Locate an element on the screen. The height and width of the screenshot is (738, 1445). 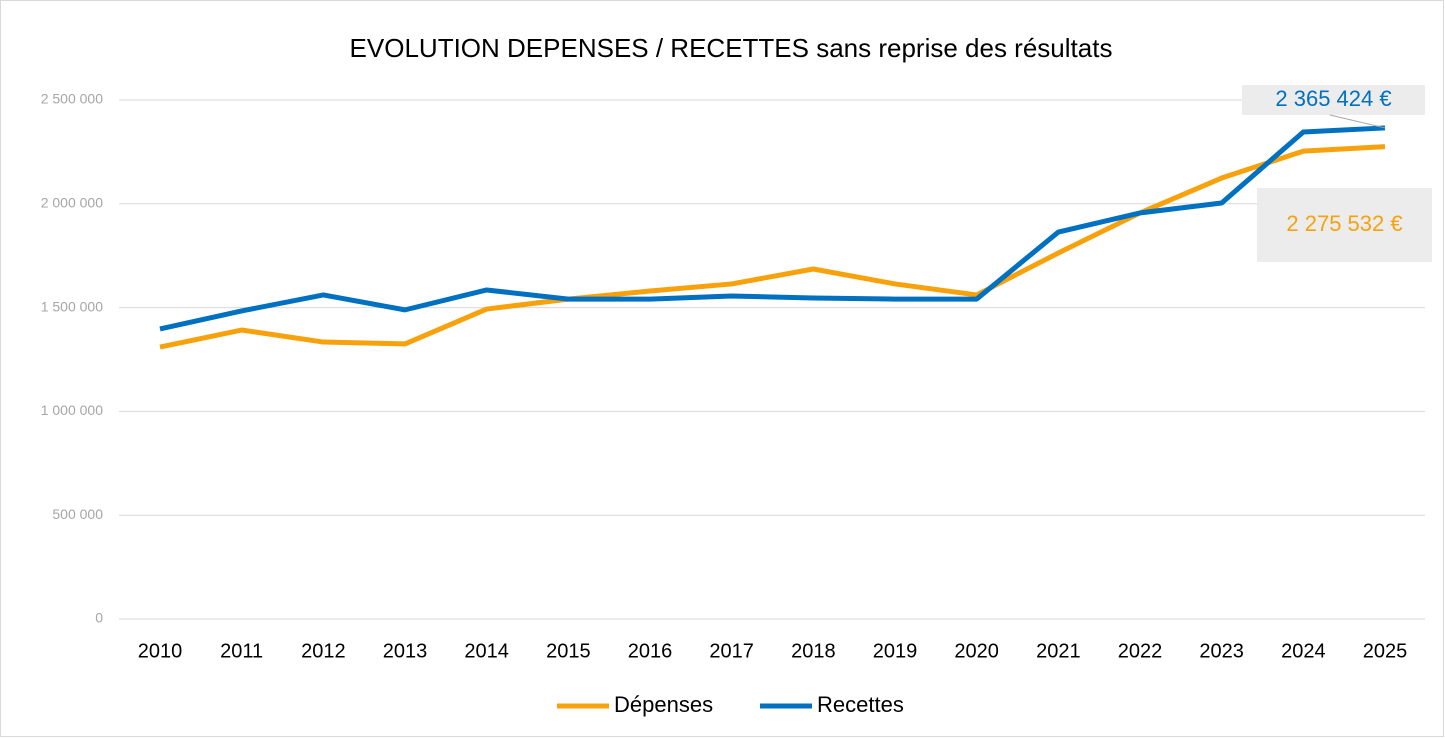
x-tick-label: 2020 is located at coordinates (976, 651).